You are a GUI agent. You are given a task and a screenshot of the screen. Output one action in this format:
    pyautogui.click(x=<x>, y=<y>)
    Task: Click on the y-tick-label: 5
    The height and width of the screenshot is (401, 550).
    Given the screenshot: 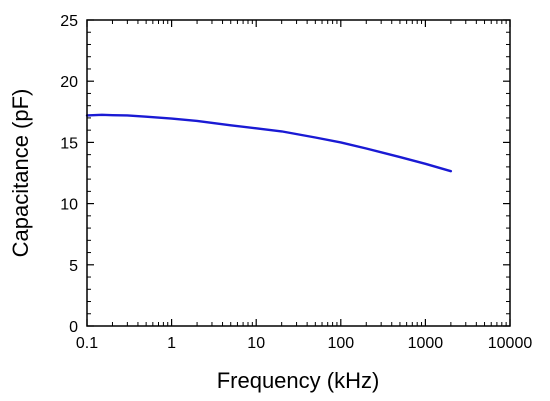 What is the action you would take?
    pyautogui.click(x=73, y=266)
    